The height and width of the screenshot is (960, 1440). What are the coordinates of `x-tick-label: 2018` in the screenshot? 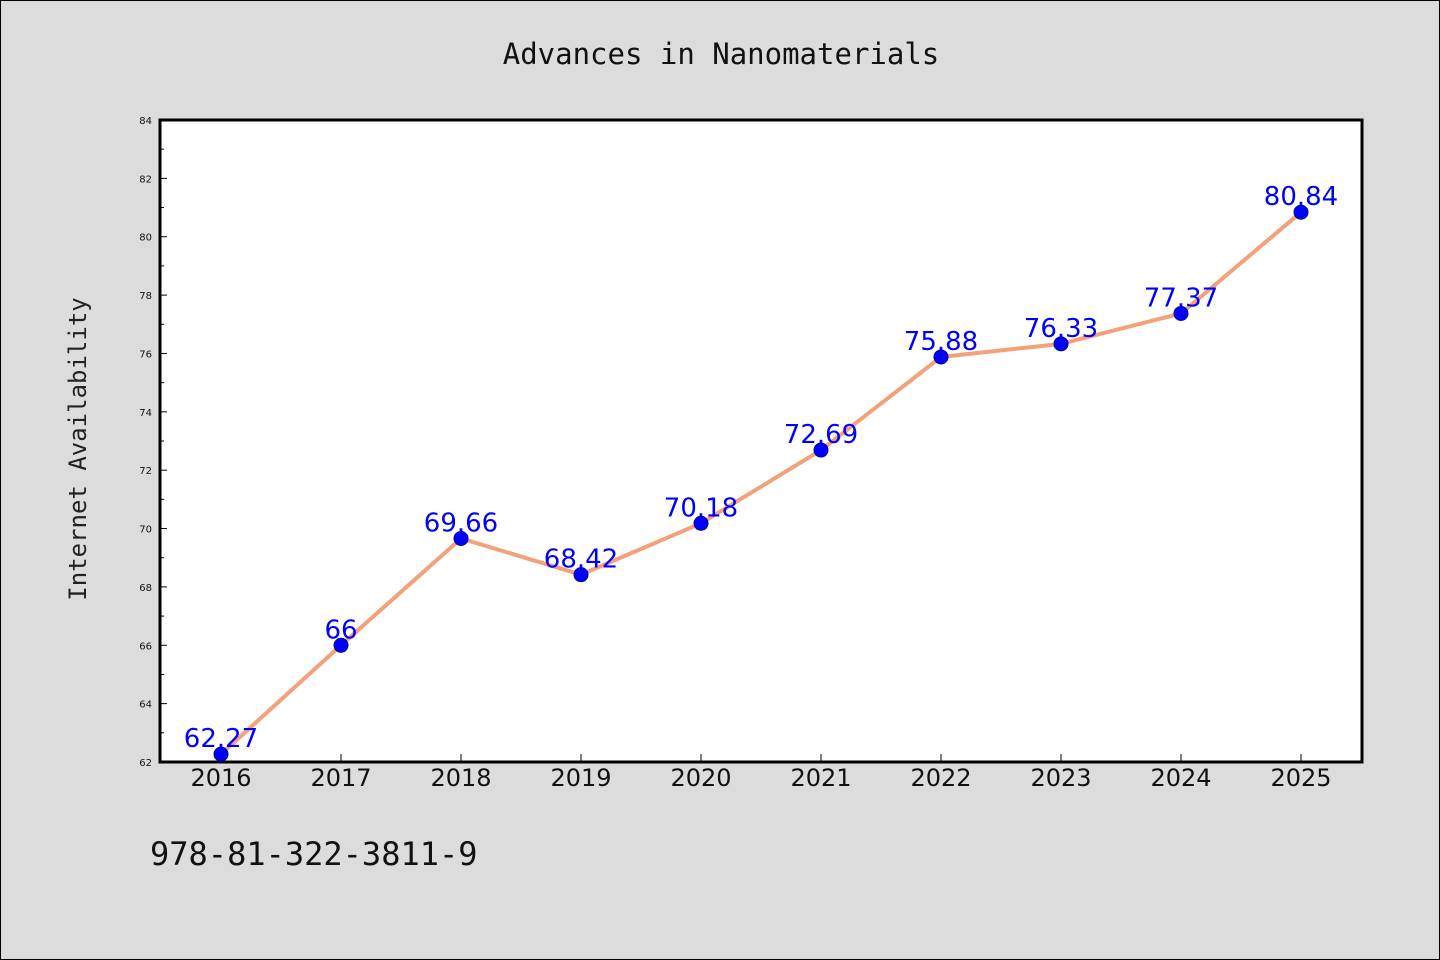 It's located at (460, 778).